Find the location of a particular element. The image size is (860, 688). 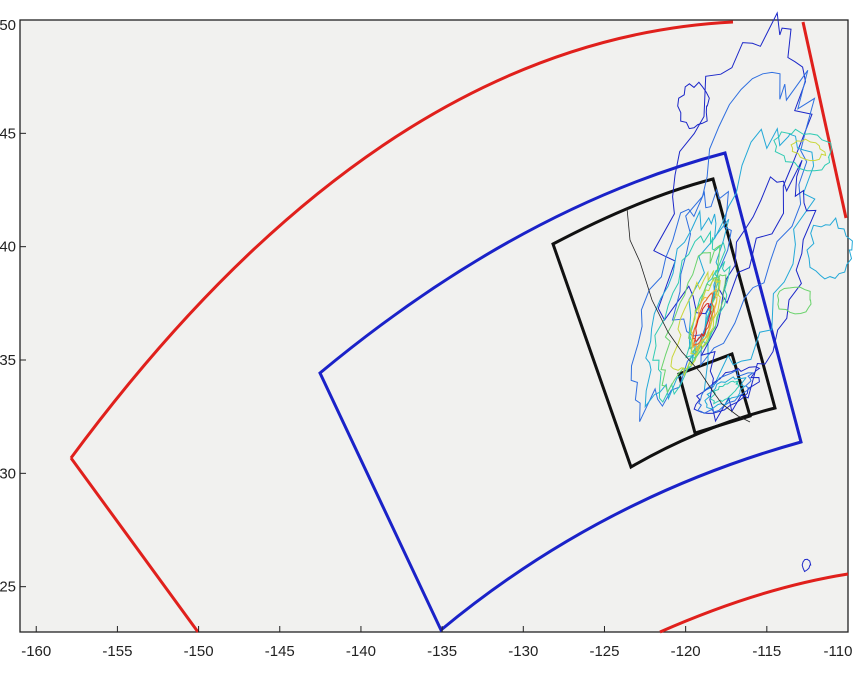

x-tick-label: -125 is located at coordinates (604, 651).